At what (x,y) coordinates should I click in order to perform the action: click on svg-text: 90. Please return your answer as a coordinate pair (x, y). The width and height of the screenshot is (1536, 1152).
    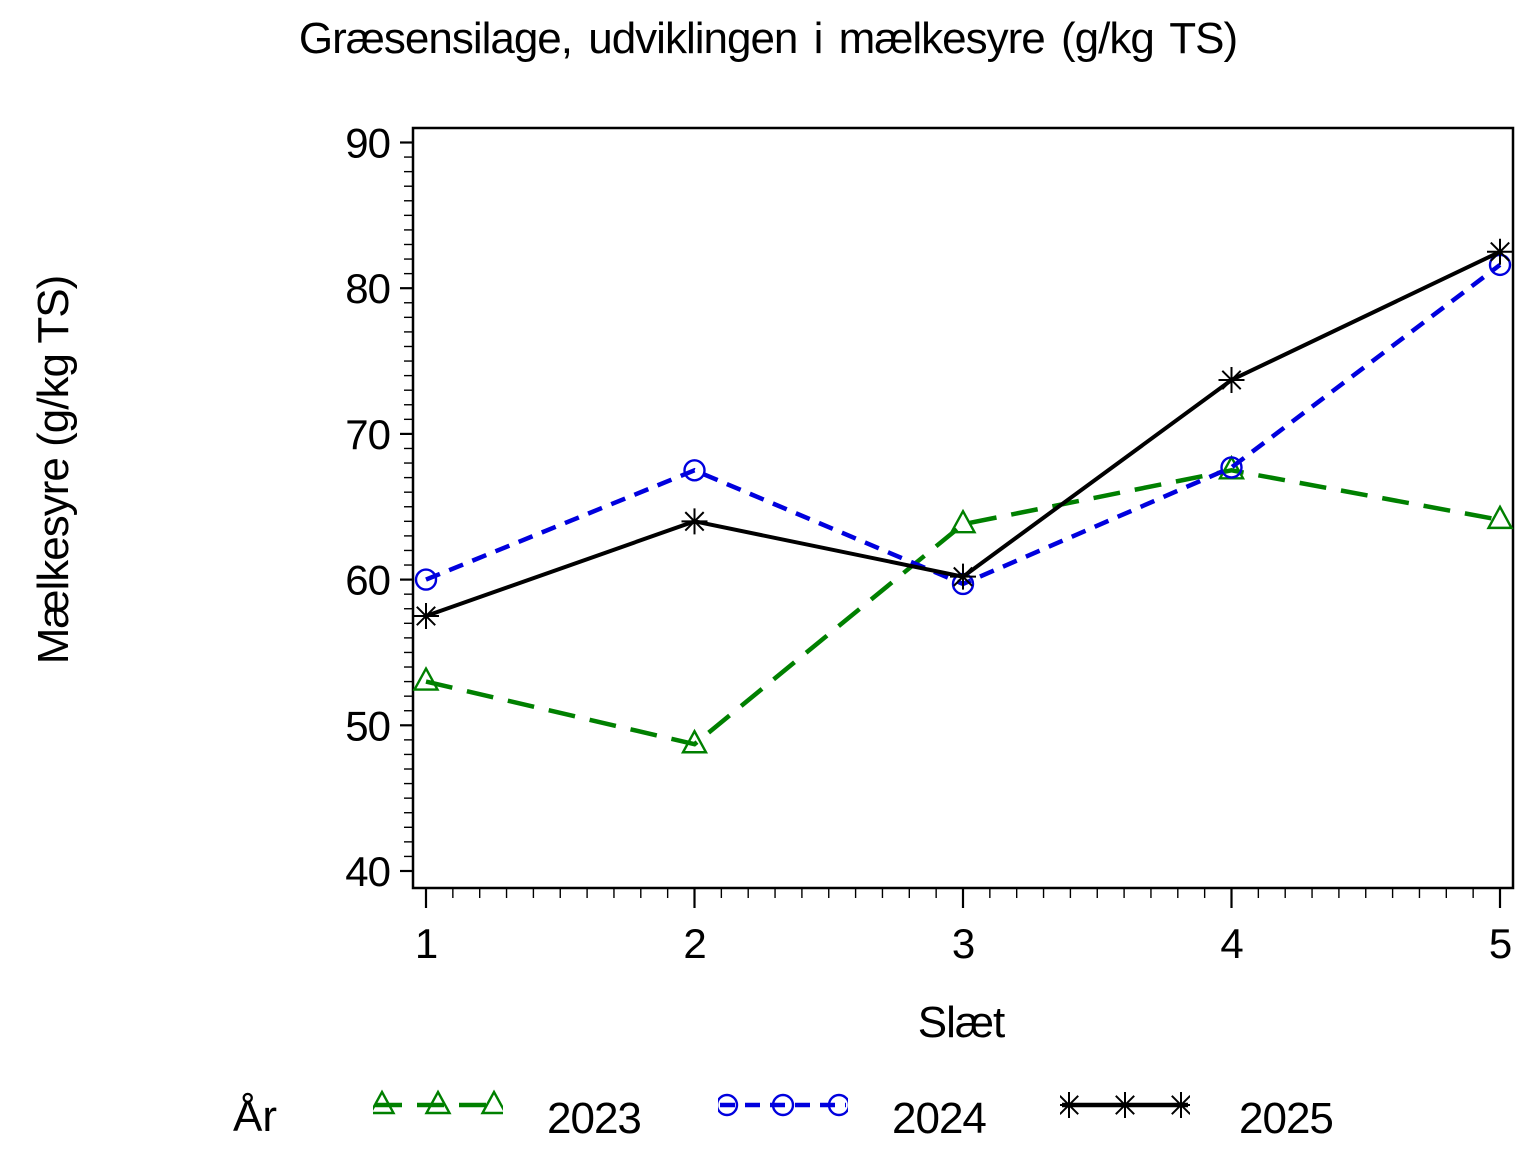
    Looking at the image, I should click on (367, 143).